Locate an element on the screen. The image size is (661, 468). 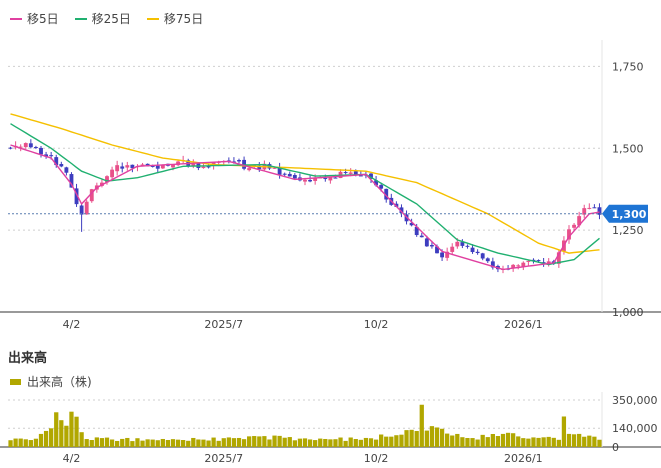
volume-legend-label: 出来高（株) is located at coordinates (59, 382).